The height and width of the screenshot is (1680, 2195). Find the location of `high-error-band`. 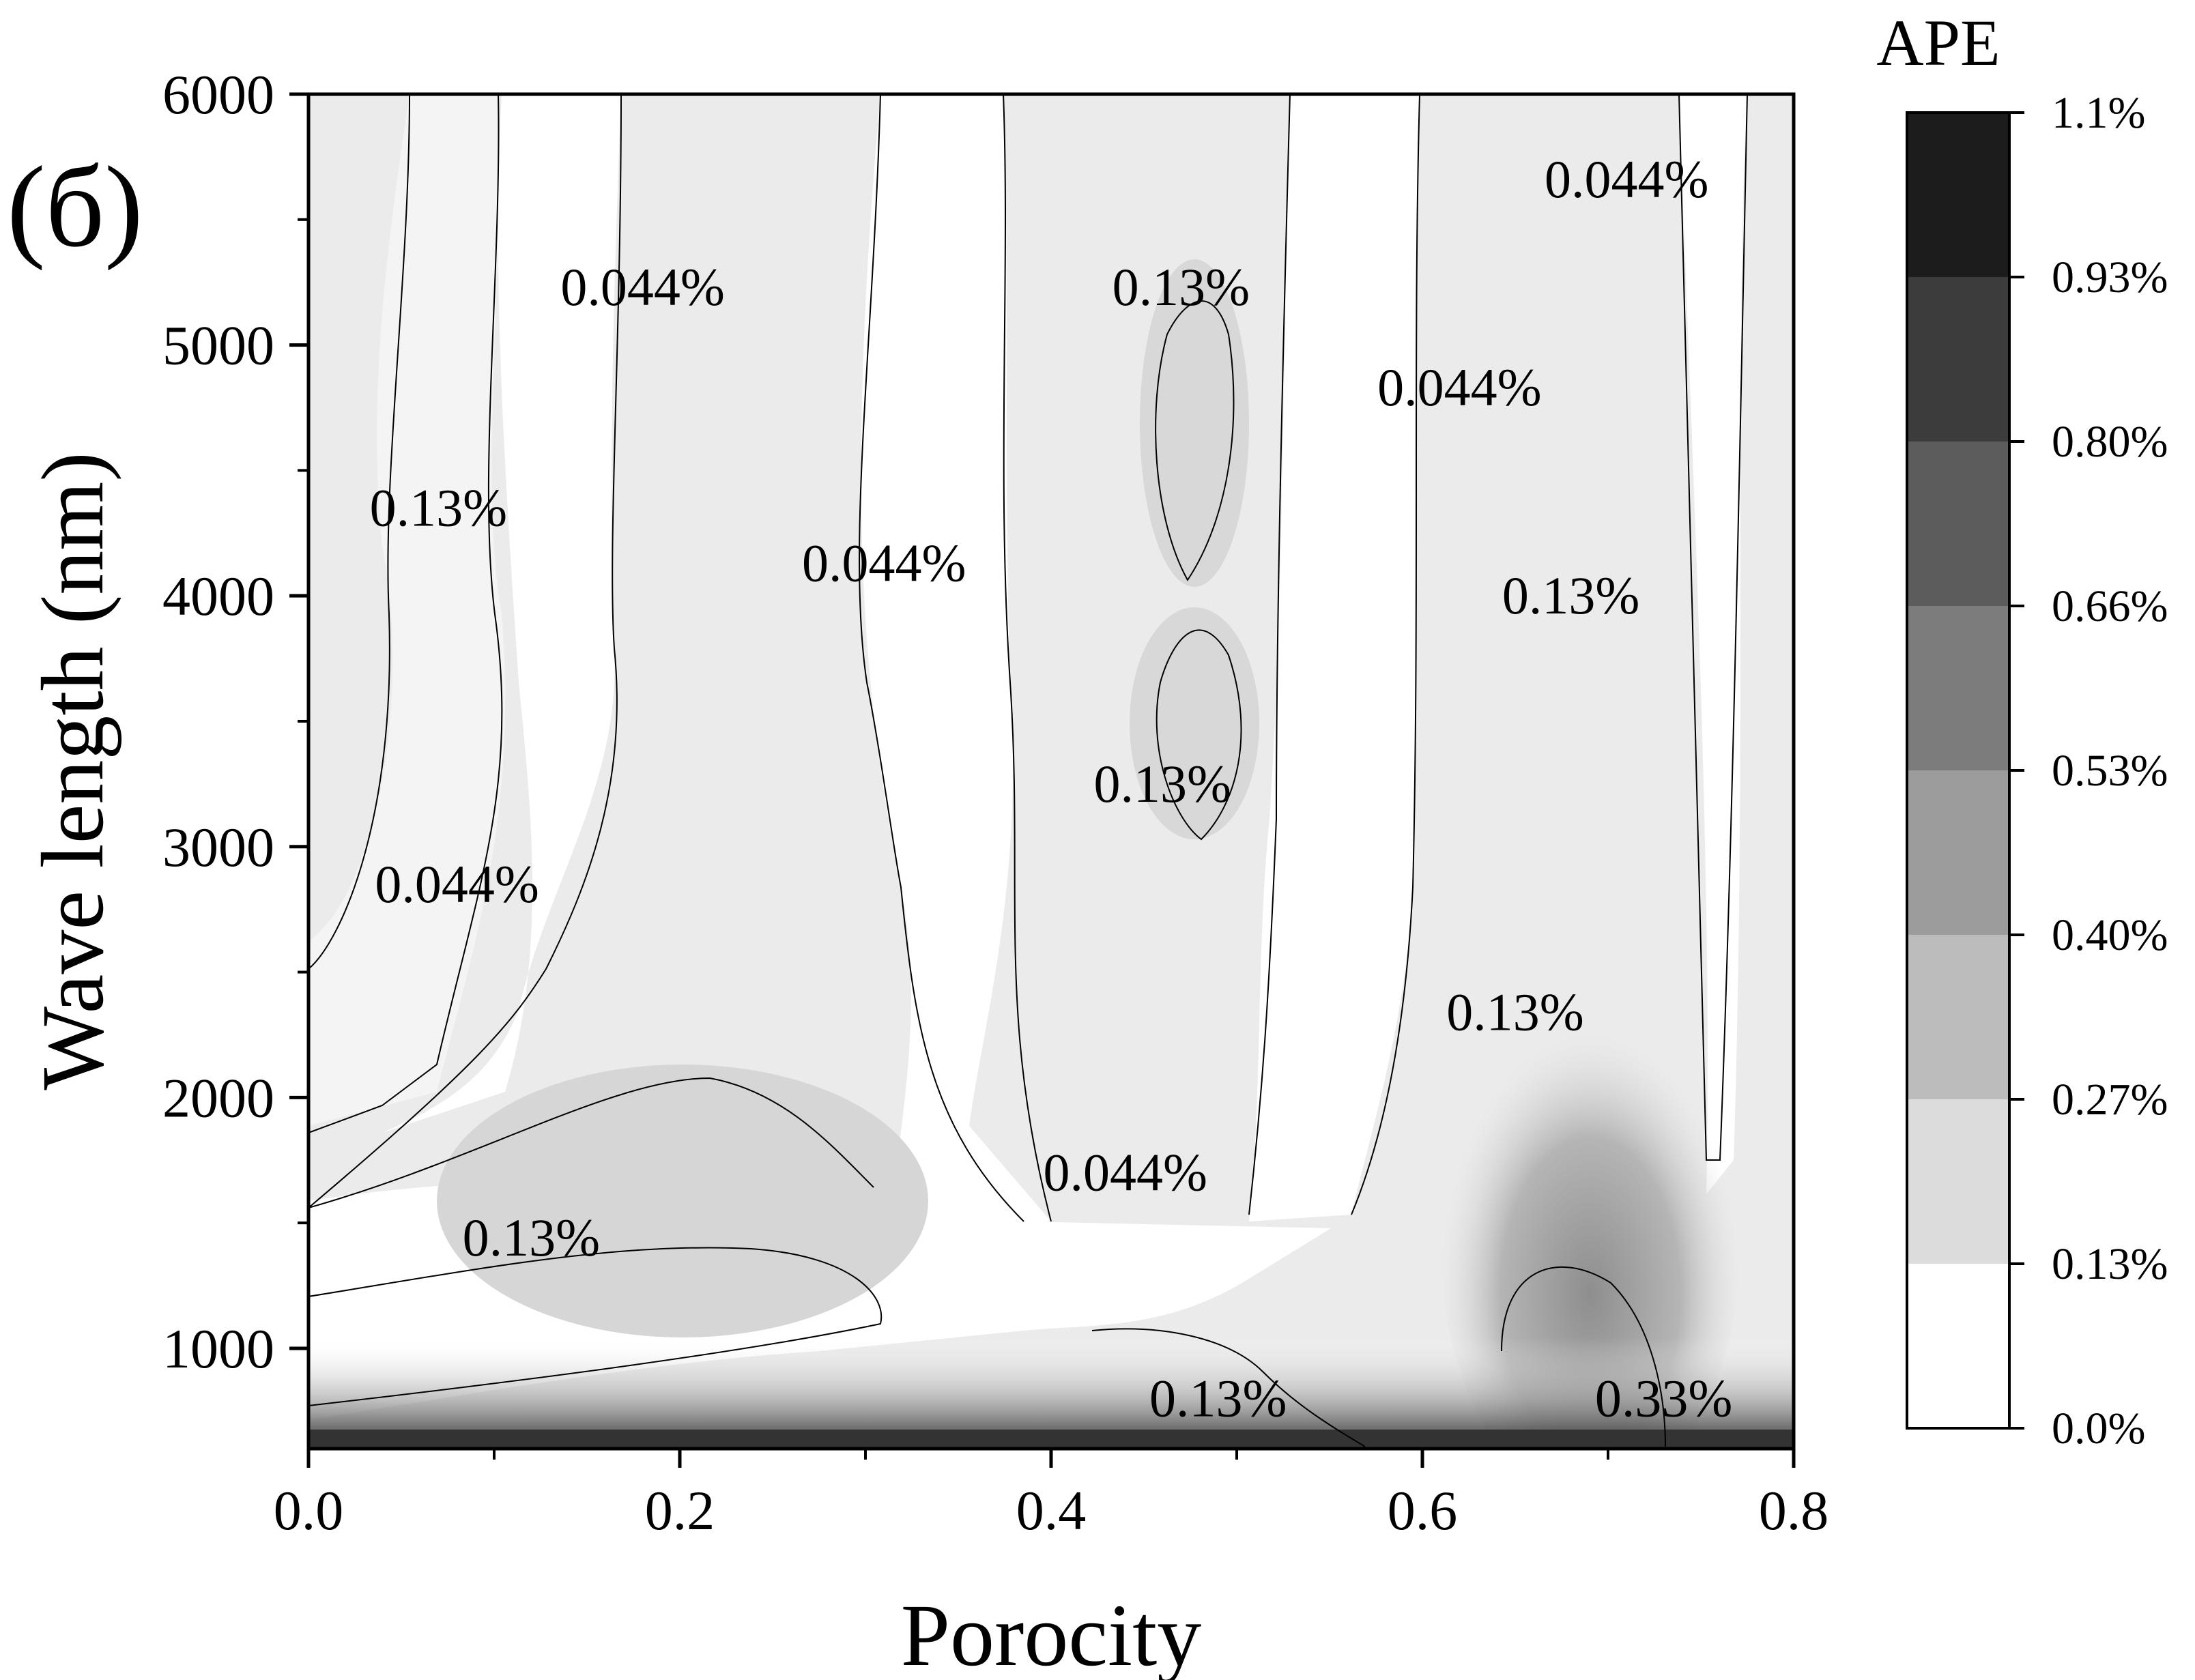

high-error-band is located at coordinates (1051, 1439).